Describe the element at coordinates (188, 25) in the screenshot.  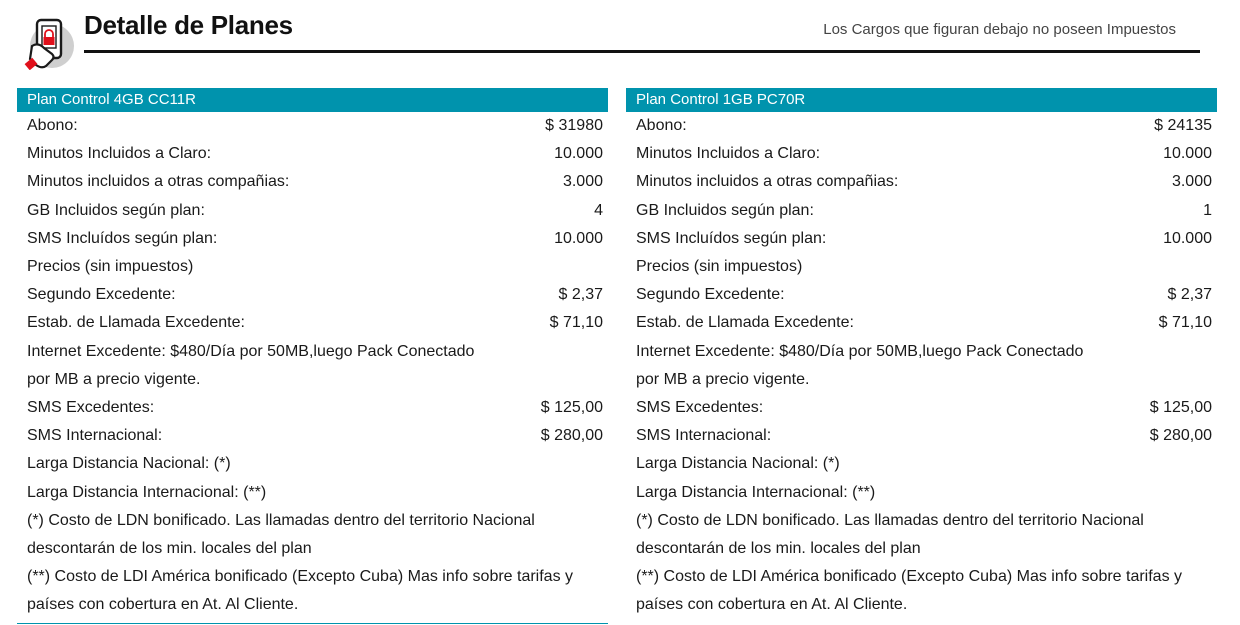
I see `page-title: Detalle de Planes` at that location.